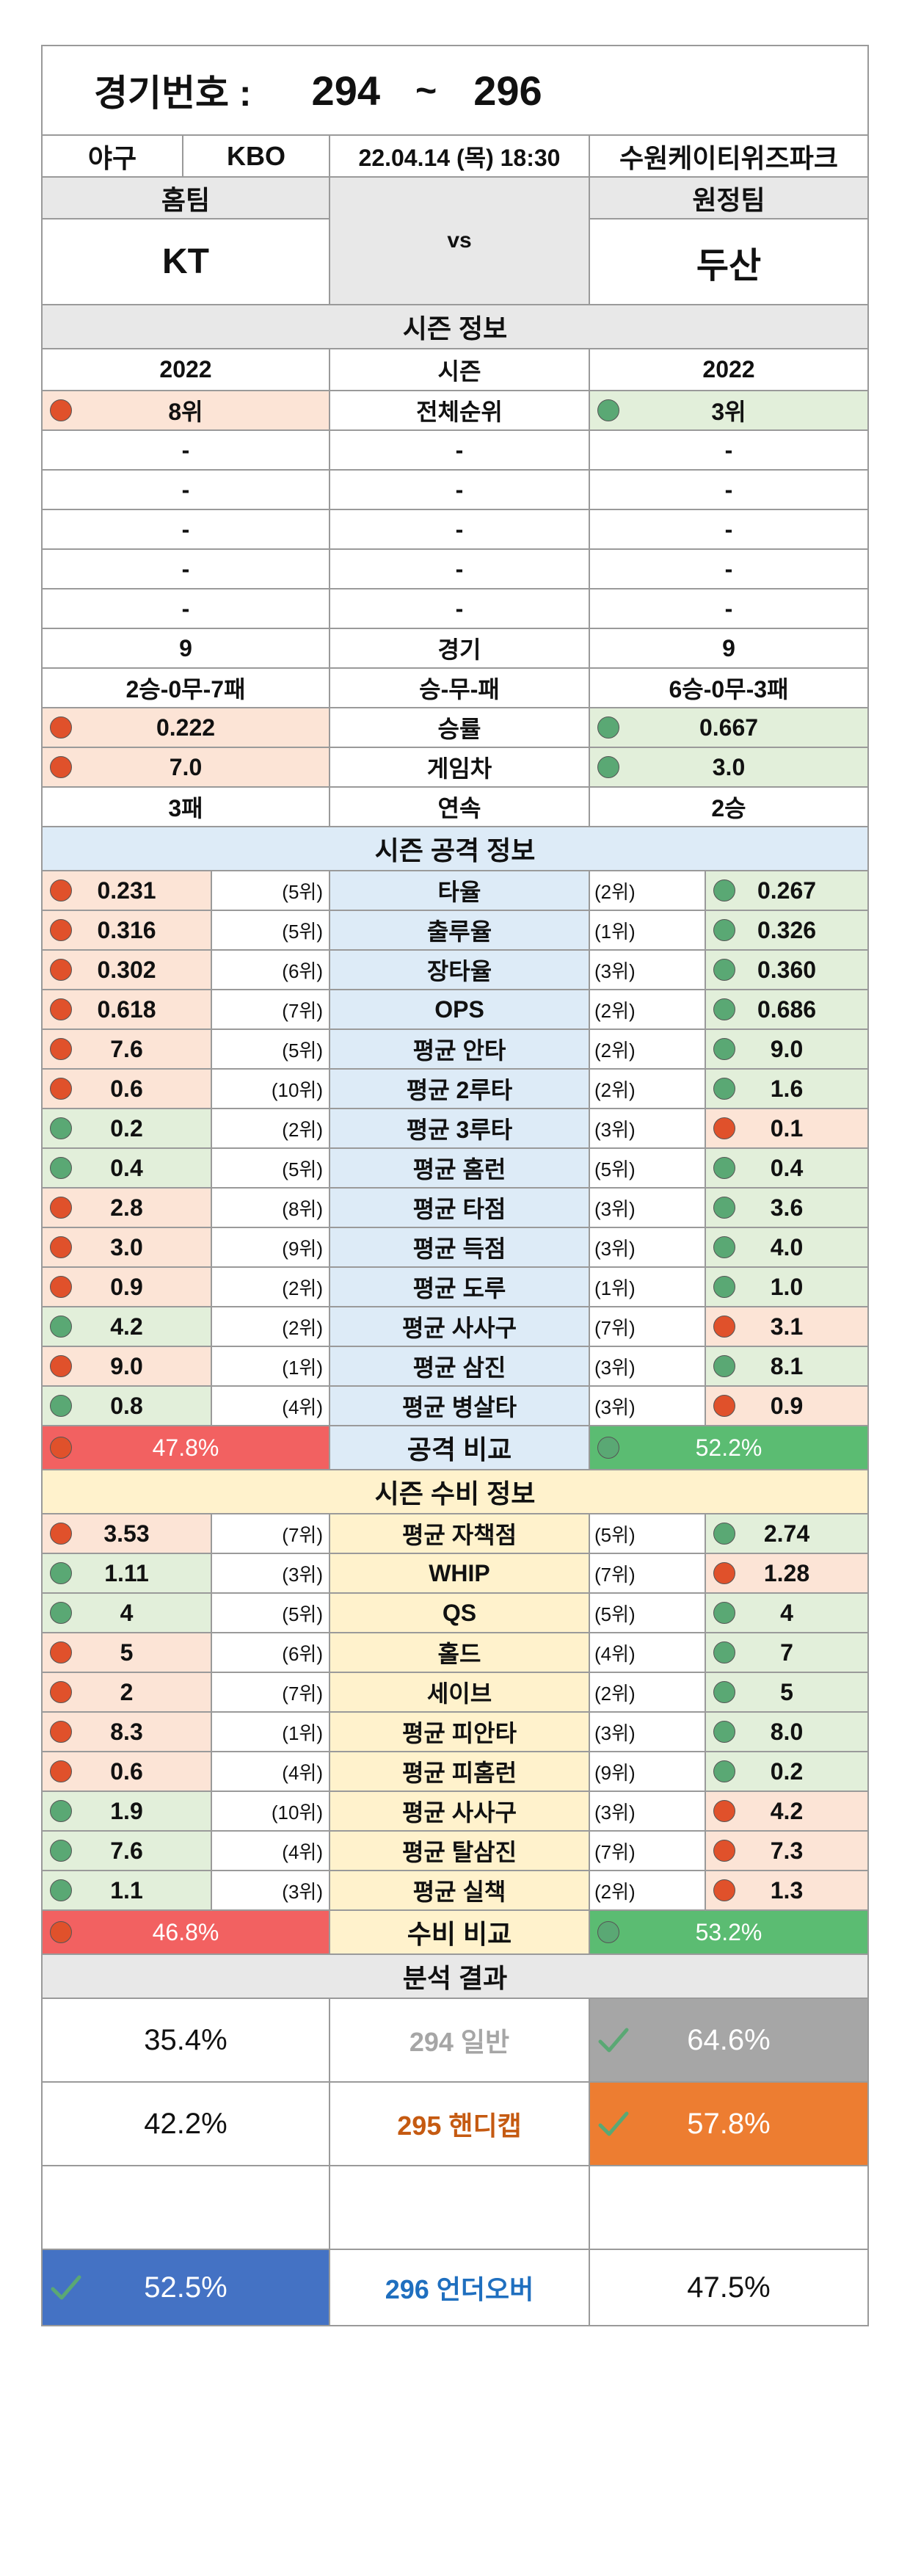 The height and width of the screenshot is (2576, 910). I want to click on season-away-value: 6승-0무-3패, so click(729, 689).